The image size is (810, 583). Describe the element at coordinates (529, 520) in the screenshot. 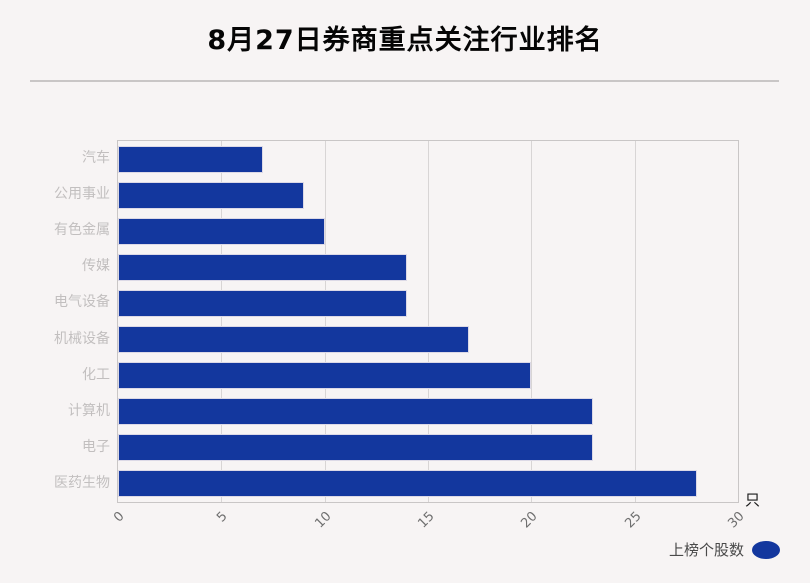

I see `x-tick-label: 20` at that location.